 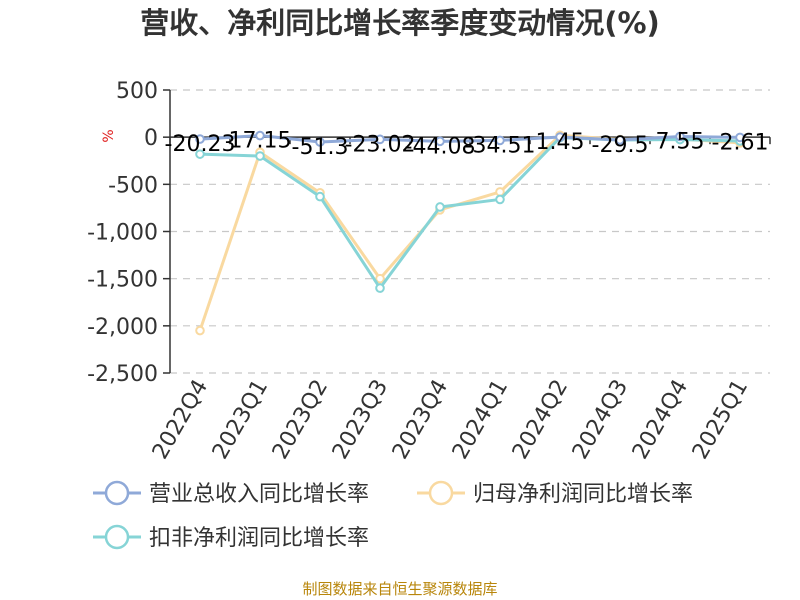 I want to click on chart-title: 营收、净利同比增长率季度变动情况(%), so click(x=400, y=23).